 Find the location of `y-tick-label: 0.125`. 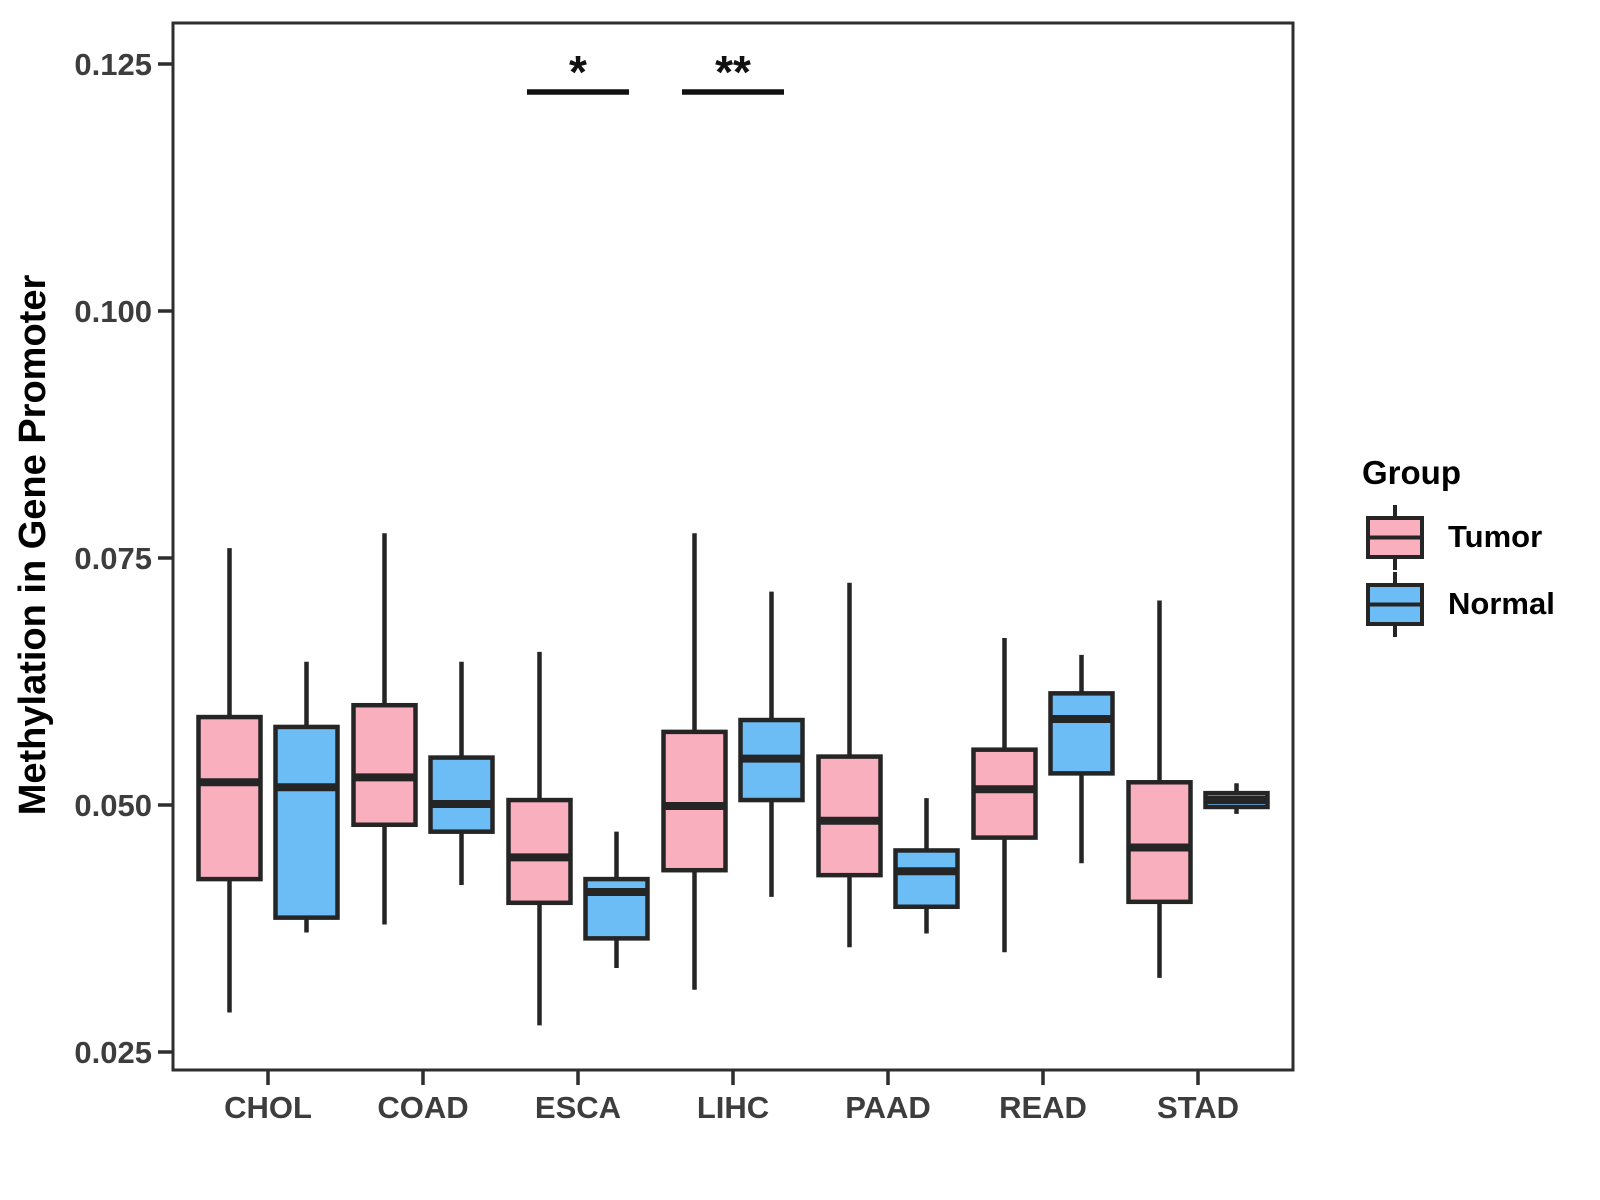

y-tick-label: 0.125 is located at coordinates (113, 64).